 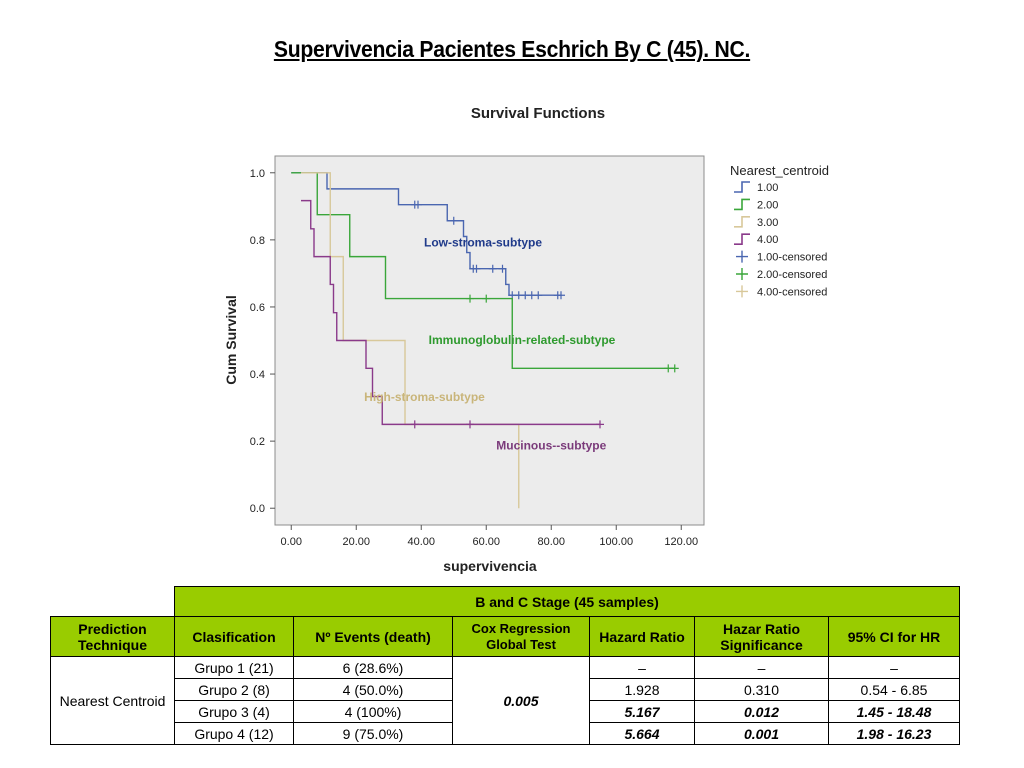 I want to click on series-line-2.00, so click(x=483, y=271).